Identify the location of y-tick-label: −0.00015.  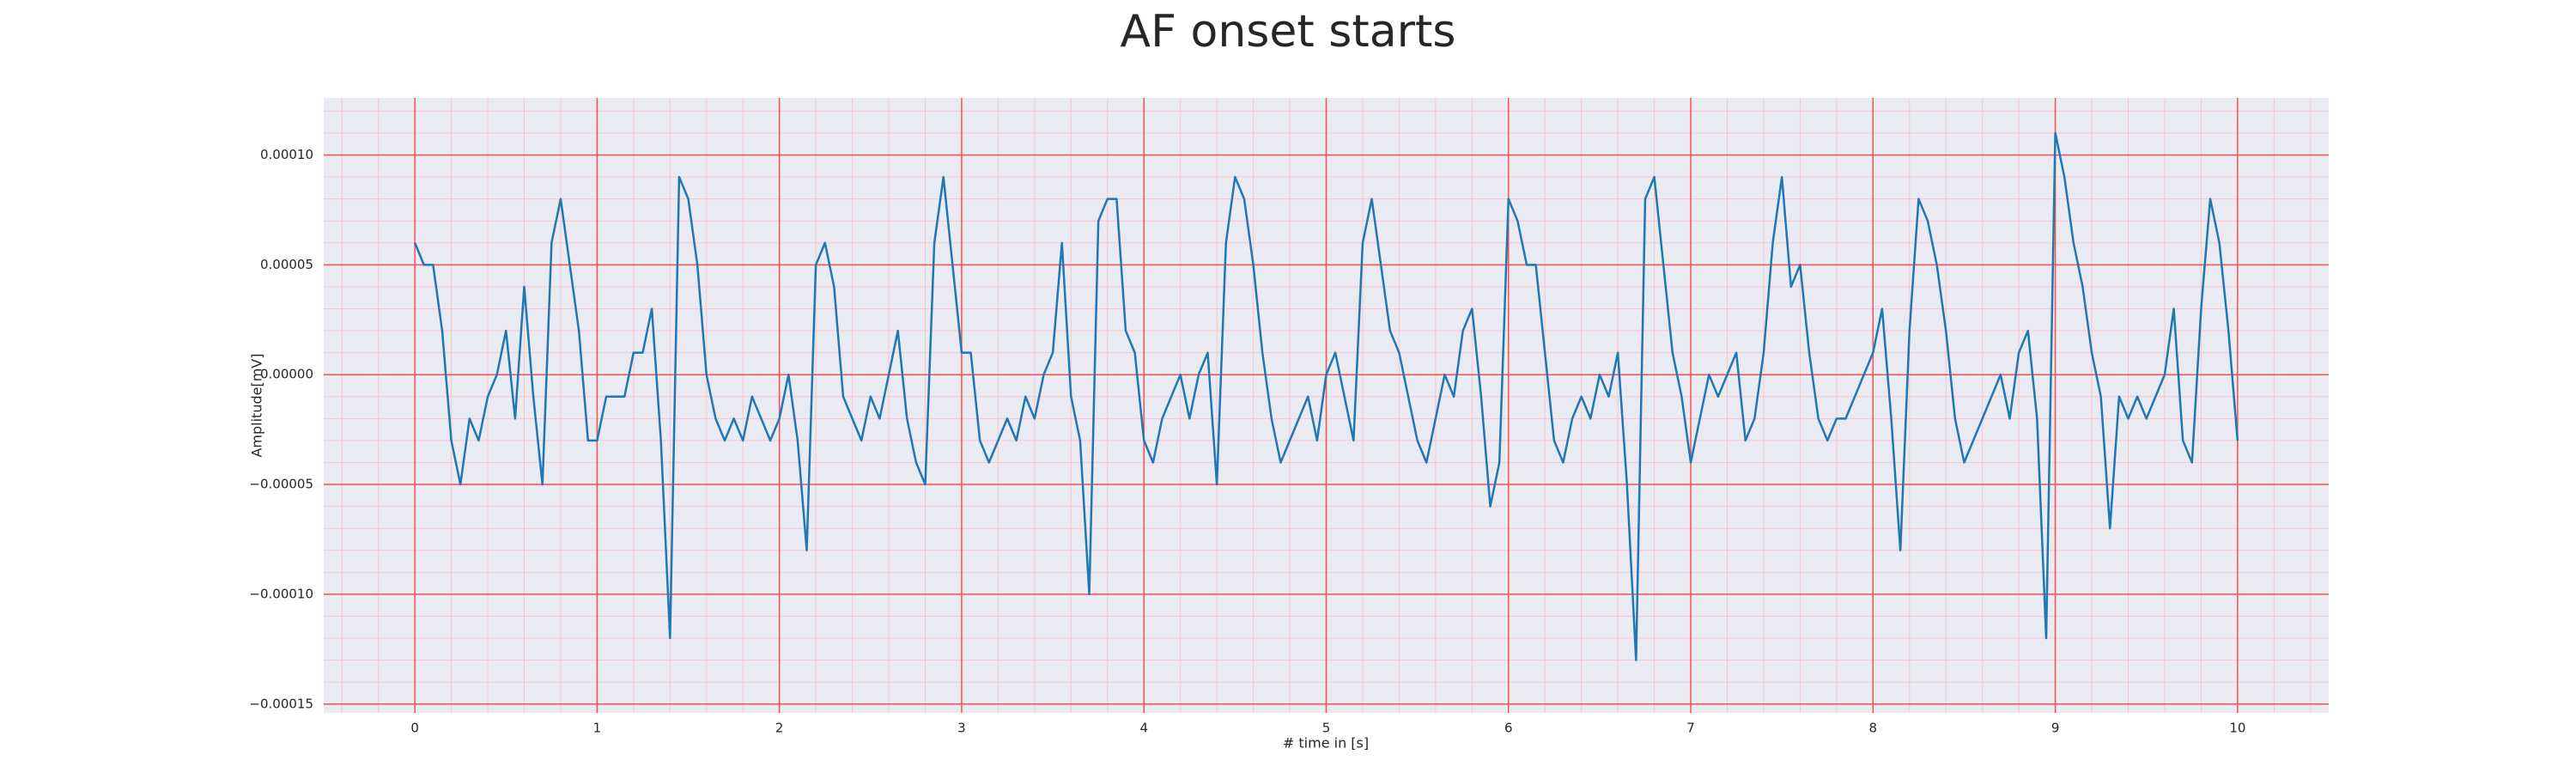
(281, 703).